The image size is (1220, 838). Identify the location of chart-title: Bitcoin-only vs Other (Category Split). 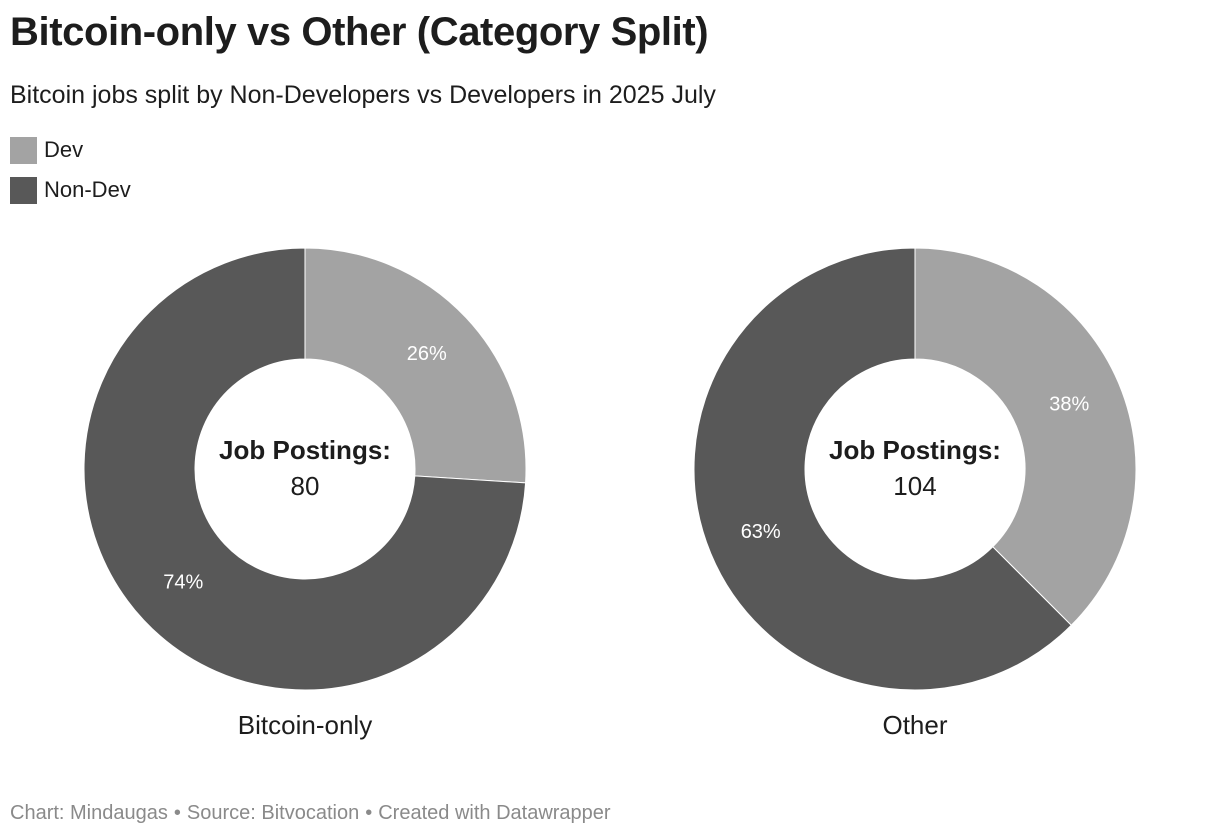
(359, 32).